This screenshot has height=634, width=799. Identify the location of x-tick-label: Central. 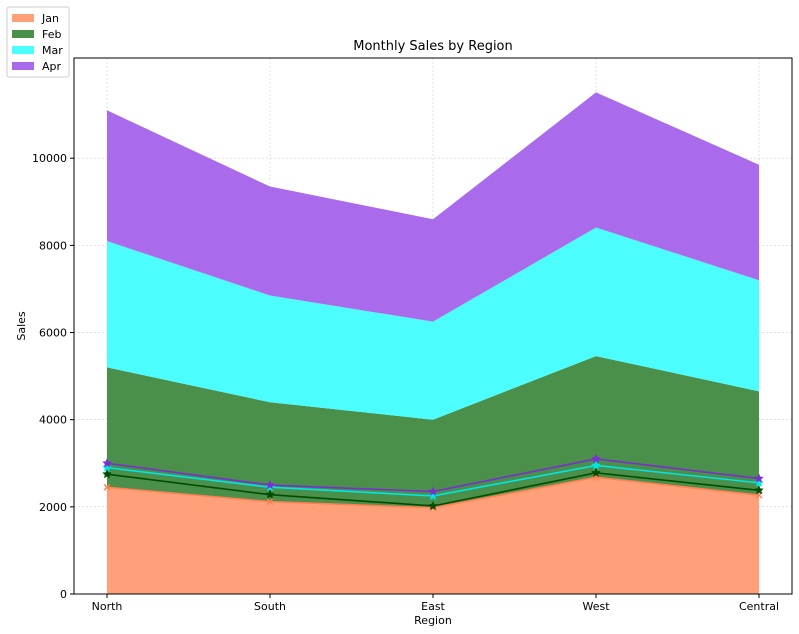
(759, 606).